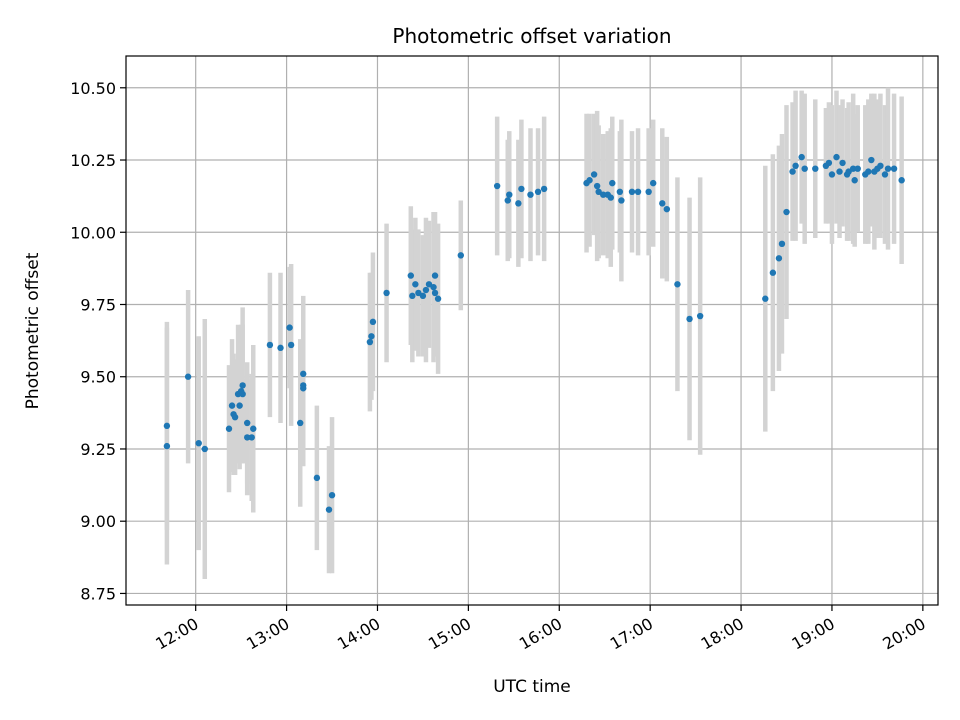  What do you see at coordinates (98, 377) in the screenshot?
I see `y-tick-label: 9.50` at bounding box center [98, 377].